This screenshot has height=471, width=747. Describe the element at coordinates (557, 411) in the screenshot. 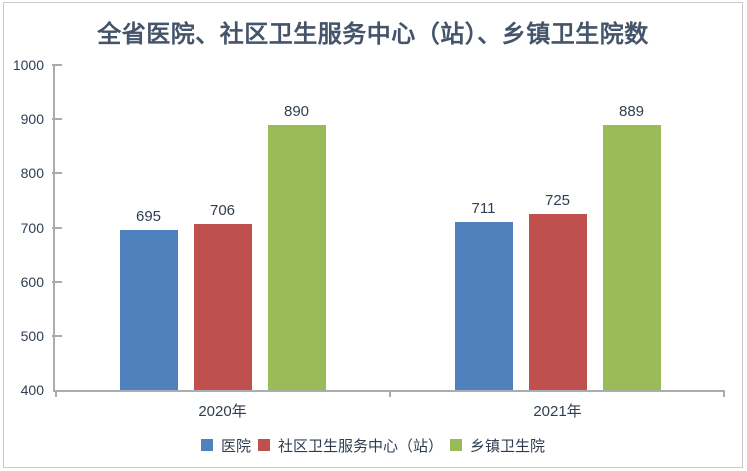

I see `x-category-label: 2021年` at that location.